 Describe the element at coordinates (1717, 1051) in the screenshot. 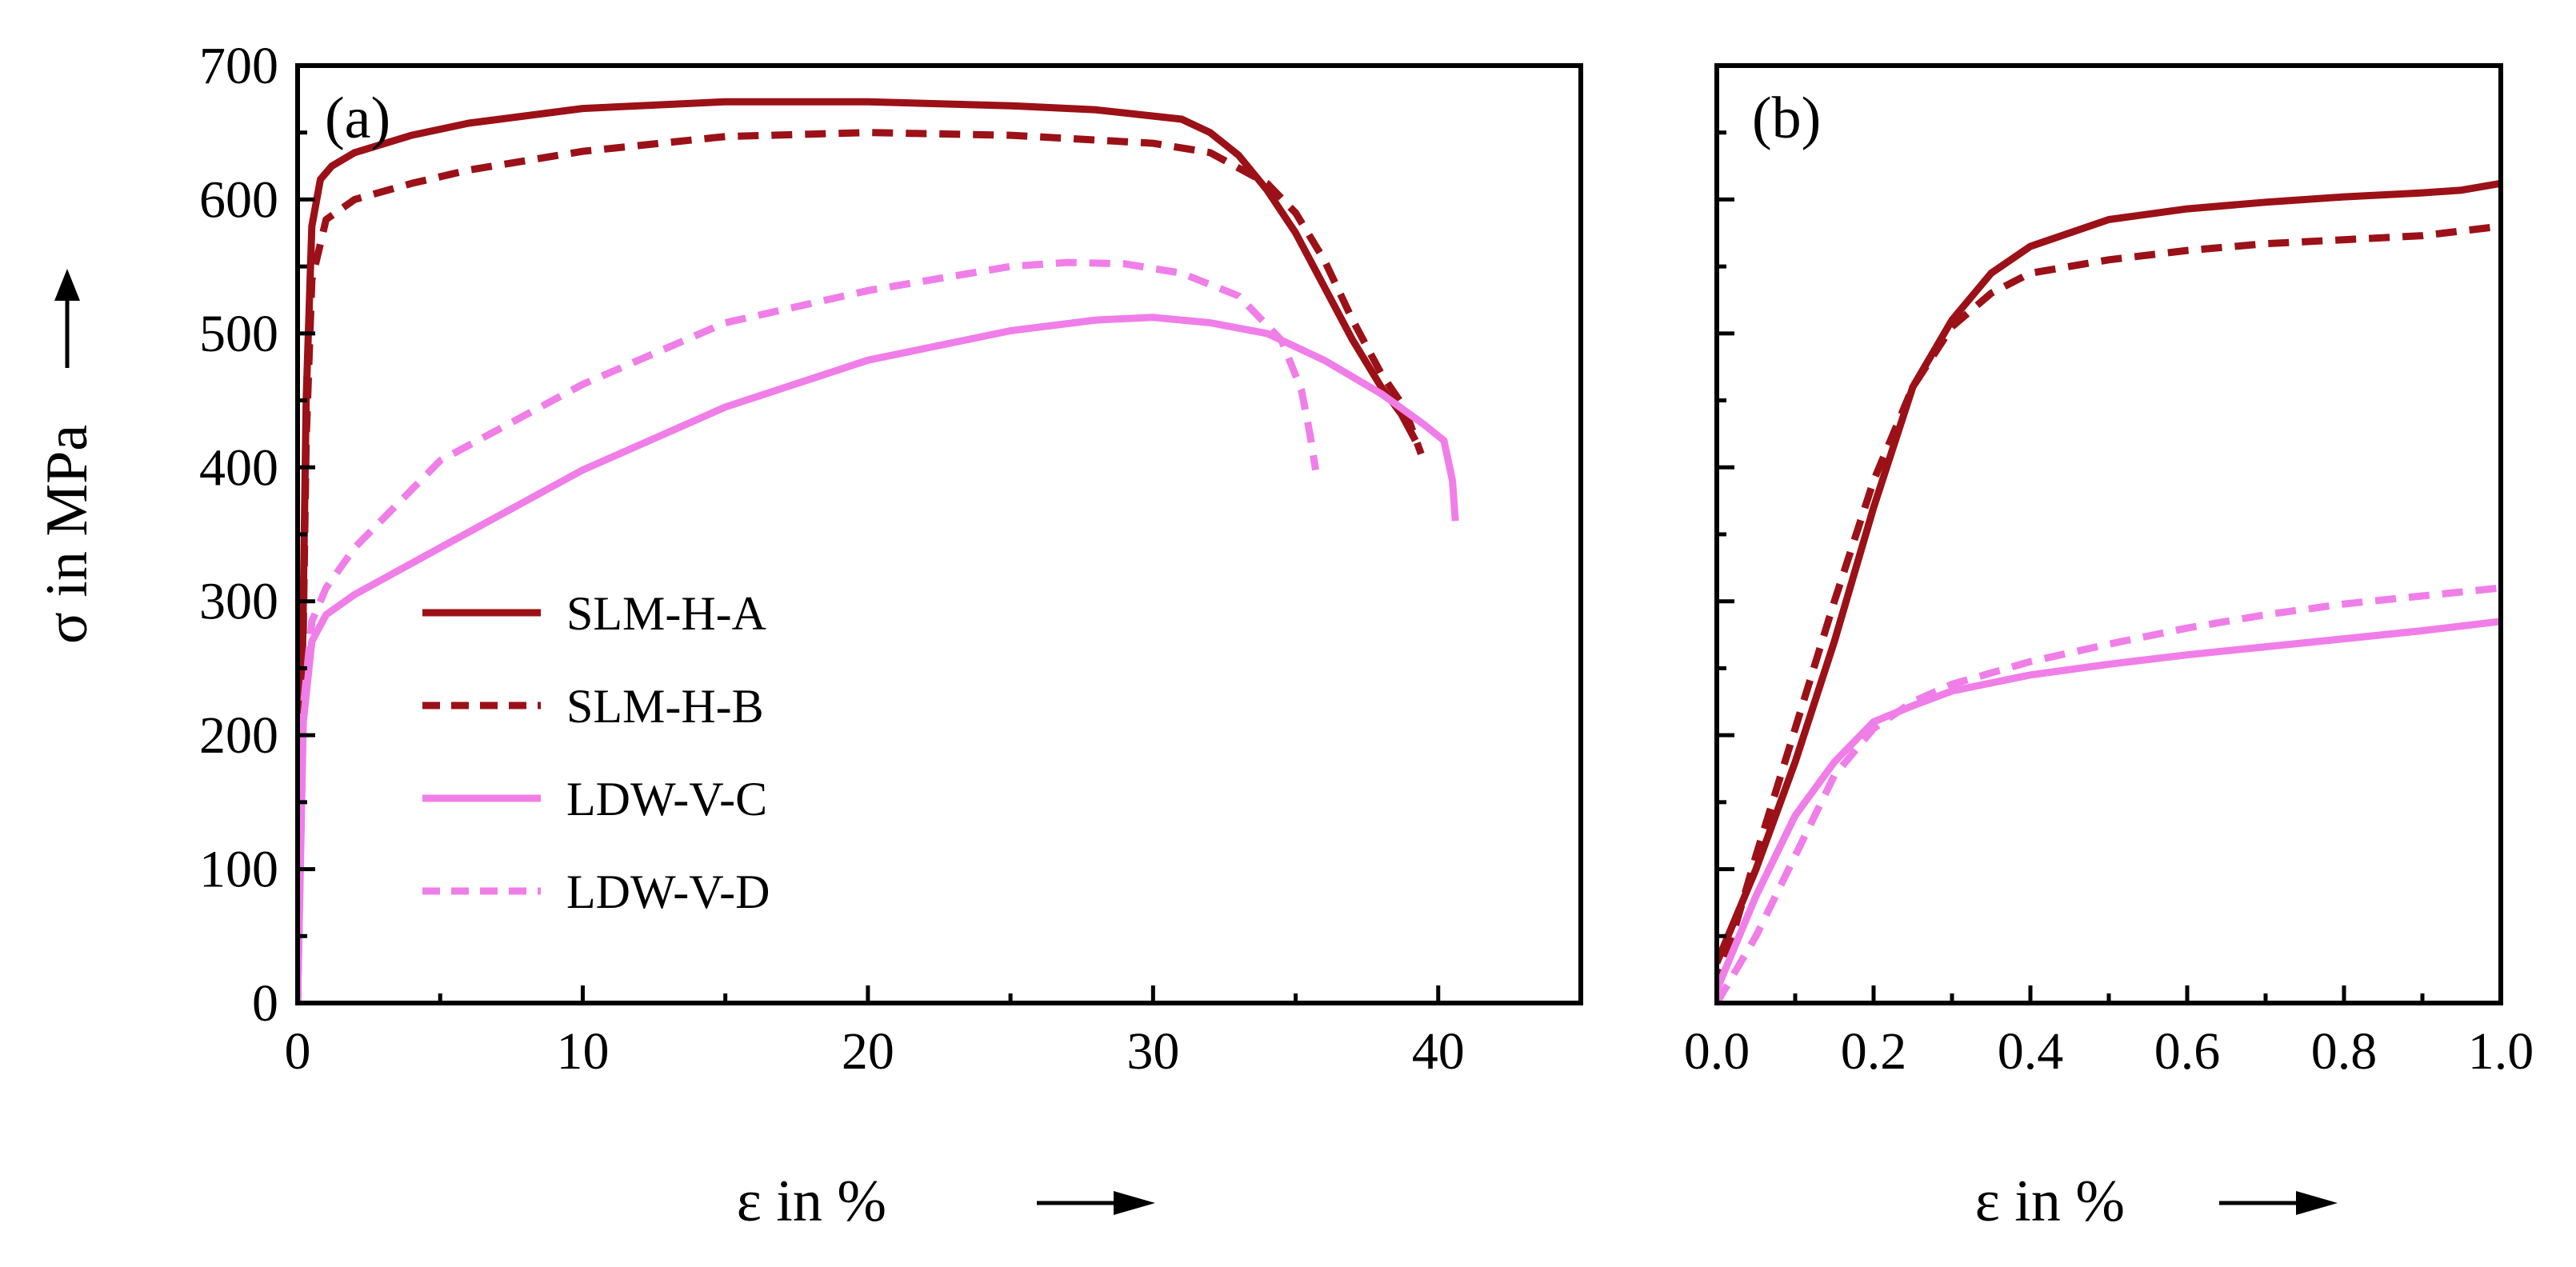

I see `x-tick-label: 0.0` at that location.